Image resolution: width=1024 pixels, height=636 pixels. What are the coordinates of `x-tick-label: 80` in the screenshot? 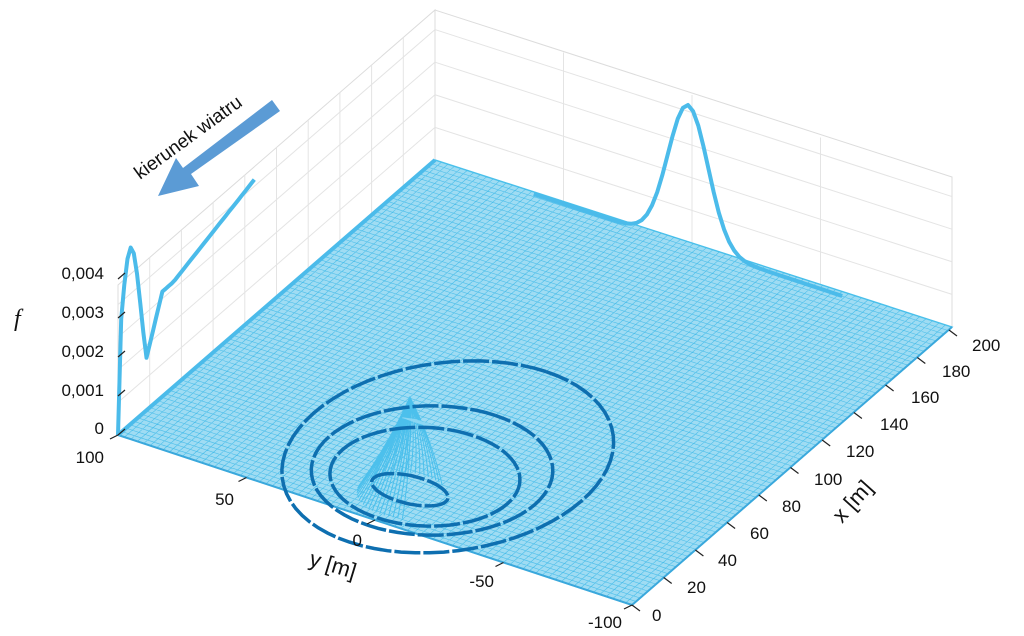 It's located at (791, 506).